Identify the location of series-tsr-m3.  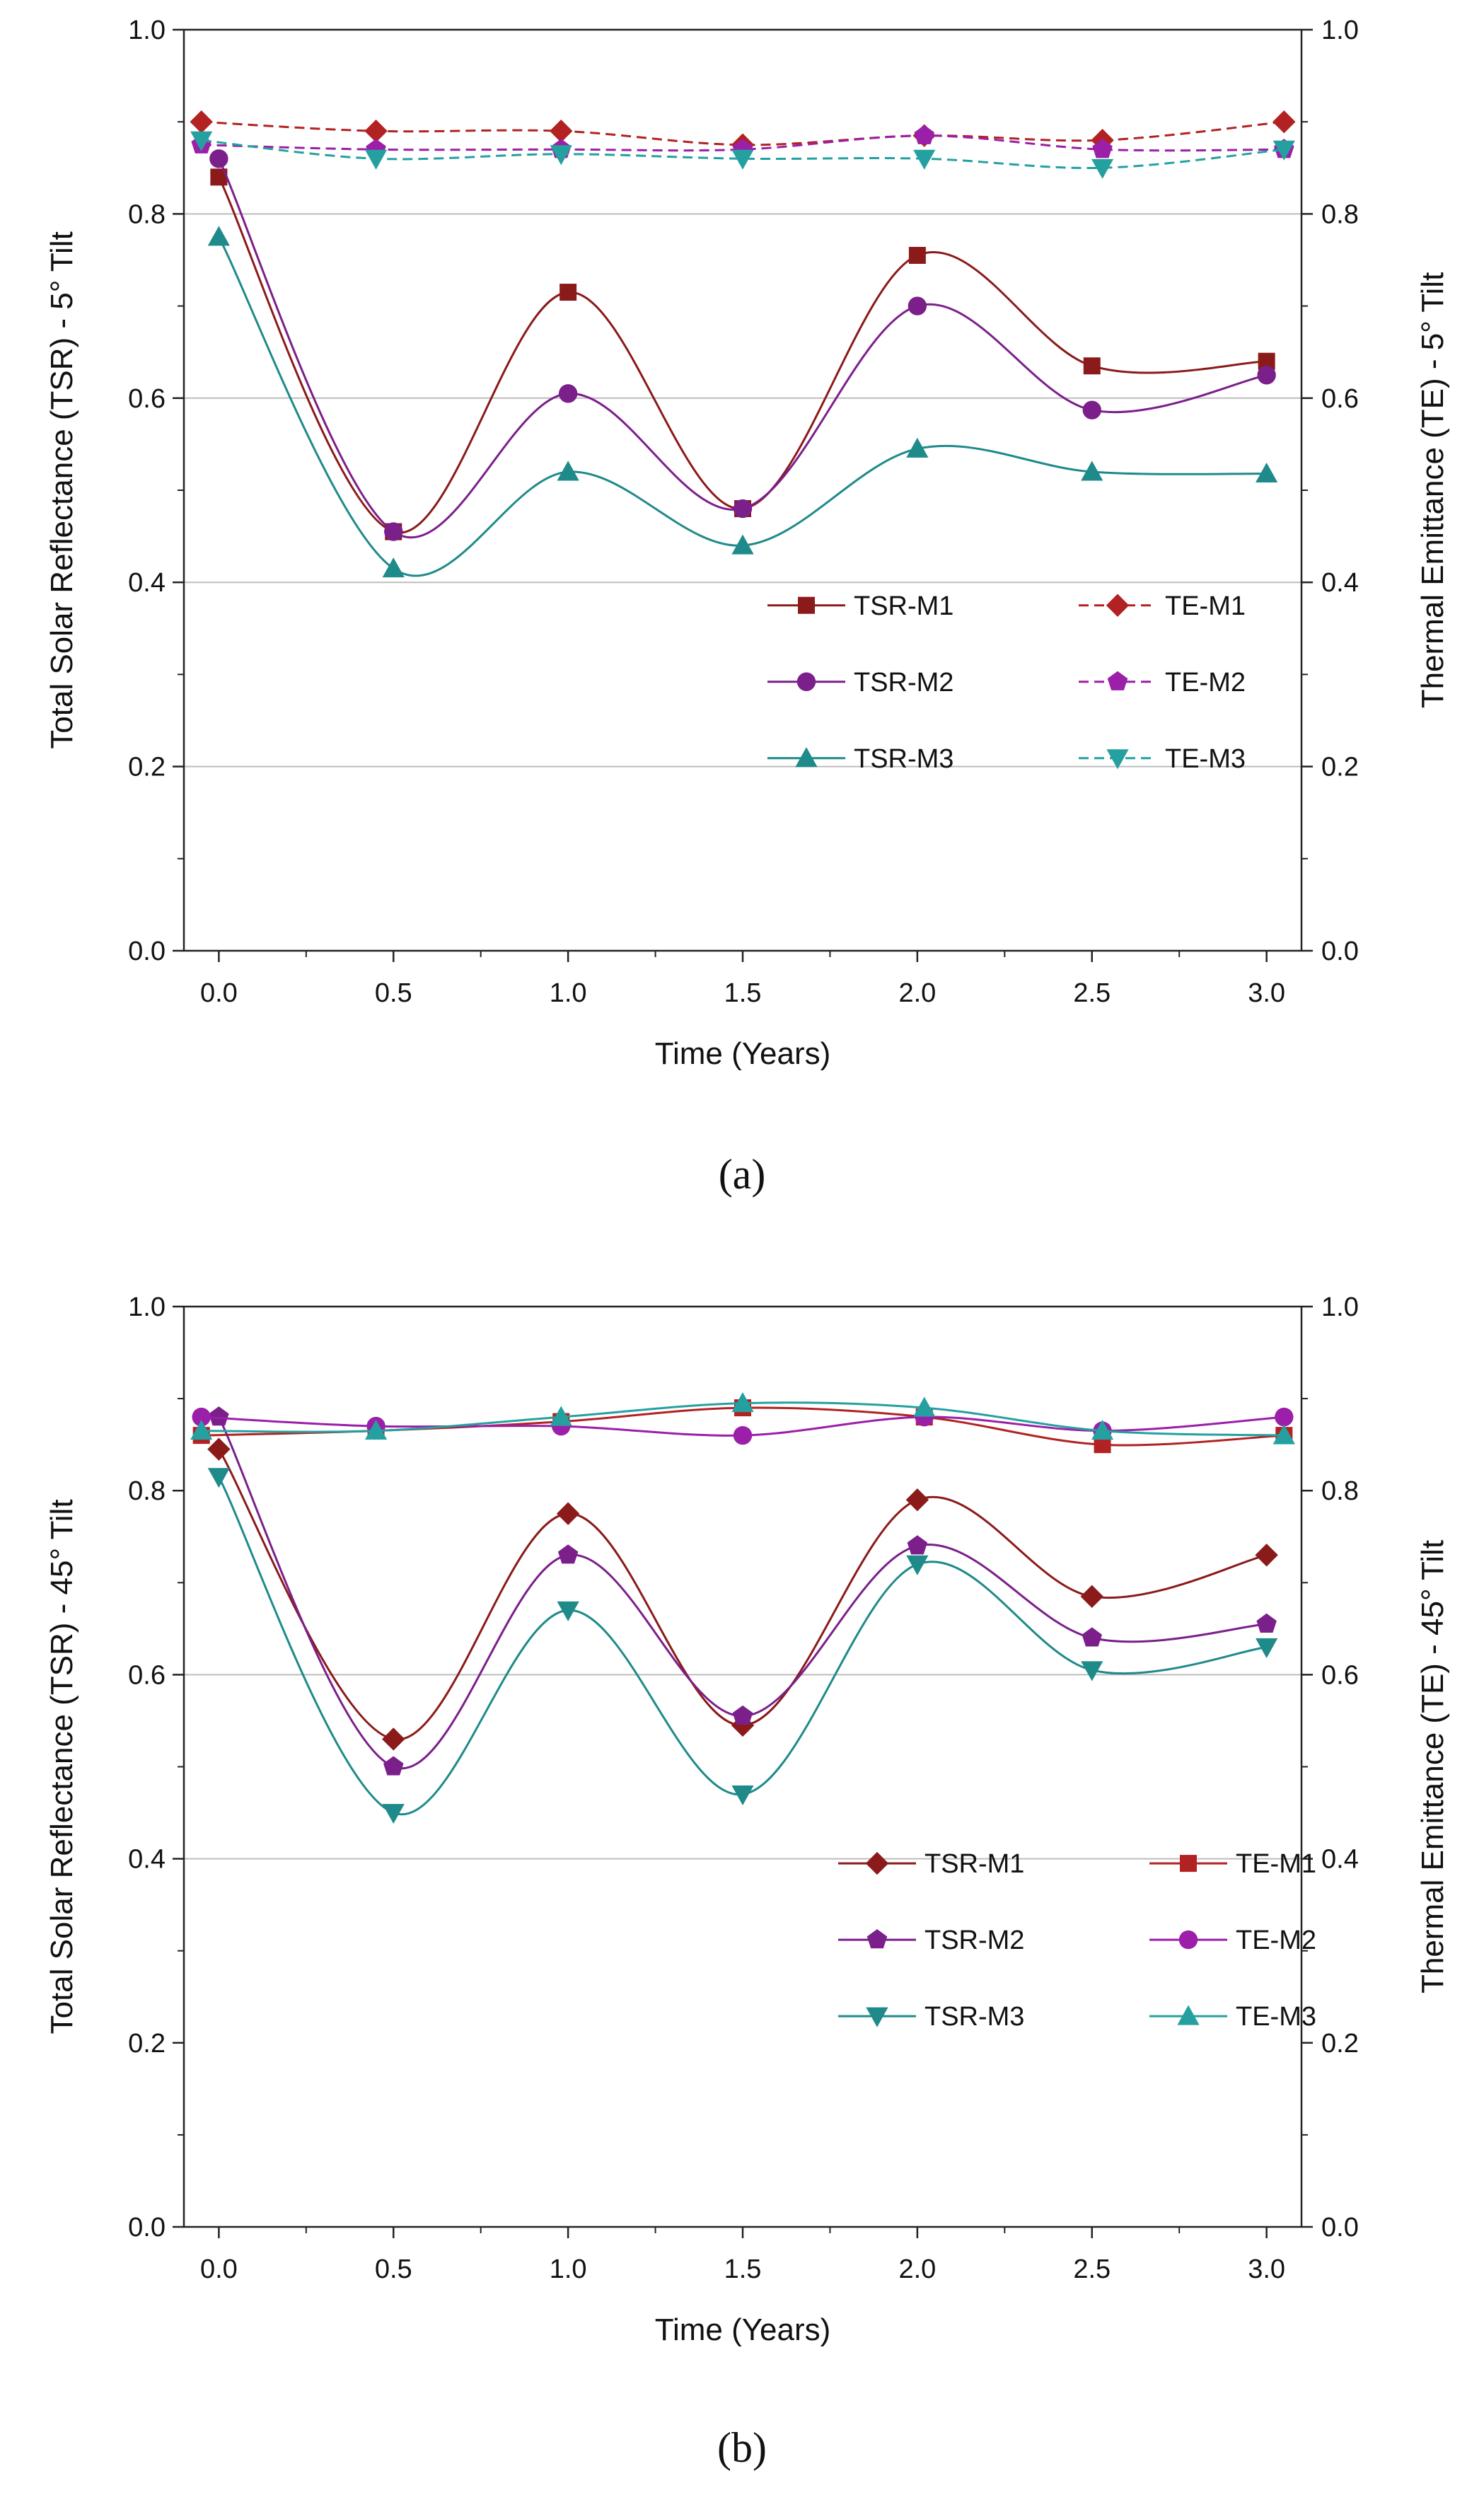
(742, 1646).